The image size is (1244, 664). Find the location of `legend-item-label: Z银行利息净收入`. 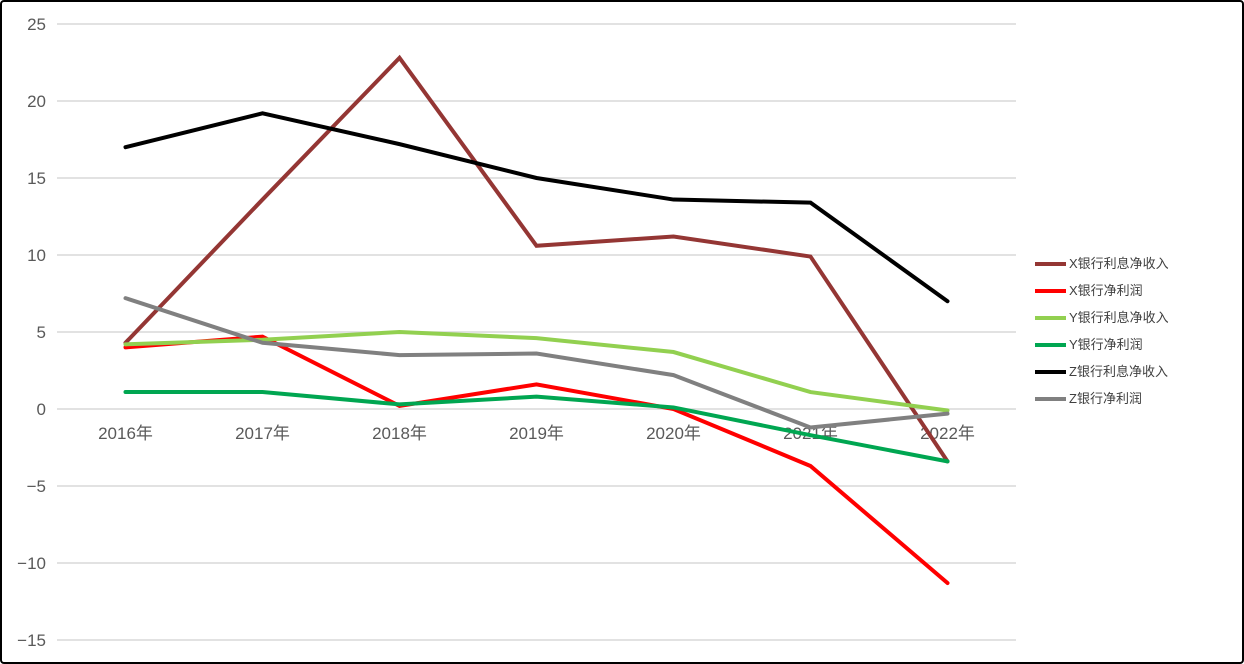

legend-item-label: Z银行利息净收入 is located at coordinates (1118, 371).